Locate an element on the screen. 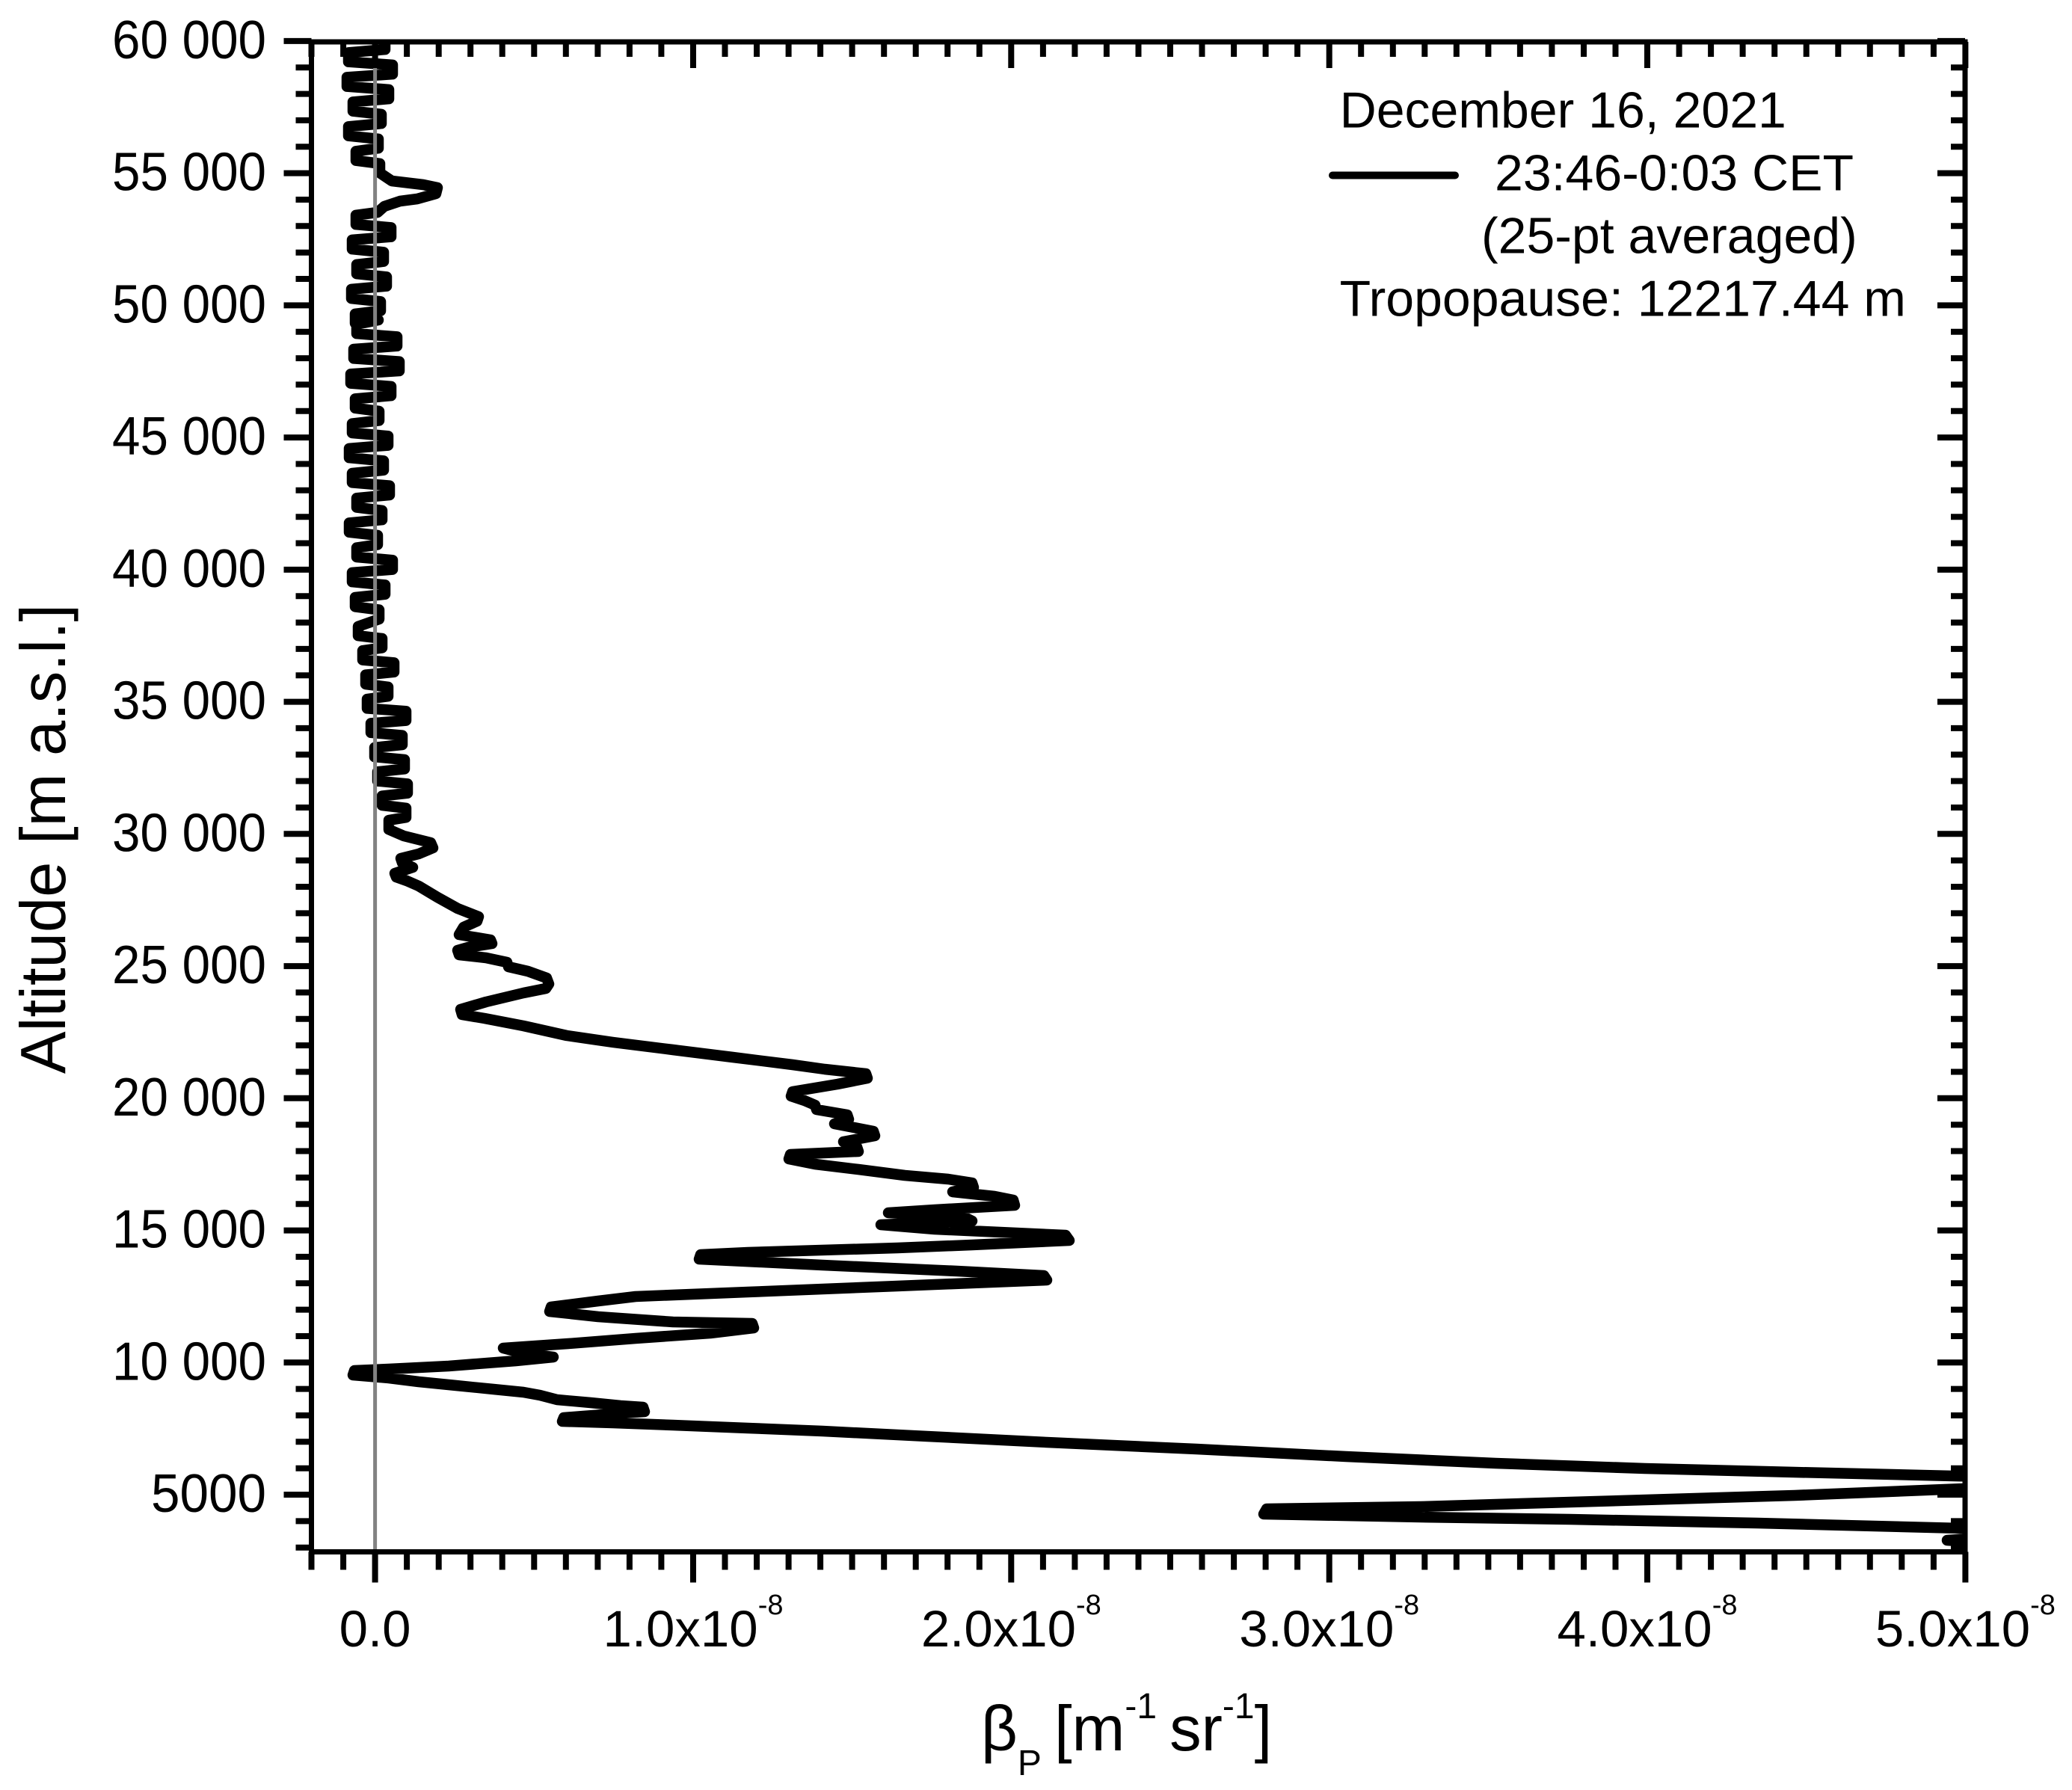  svg-text: 3.0x10⁻⁸ is located at coordinates (1329, 1624).